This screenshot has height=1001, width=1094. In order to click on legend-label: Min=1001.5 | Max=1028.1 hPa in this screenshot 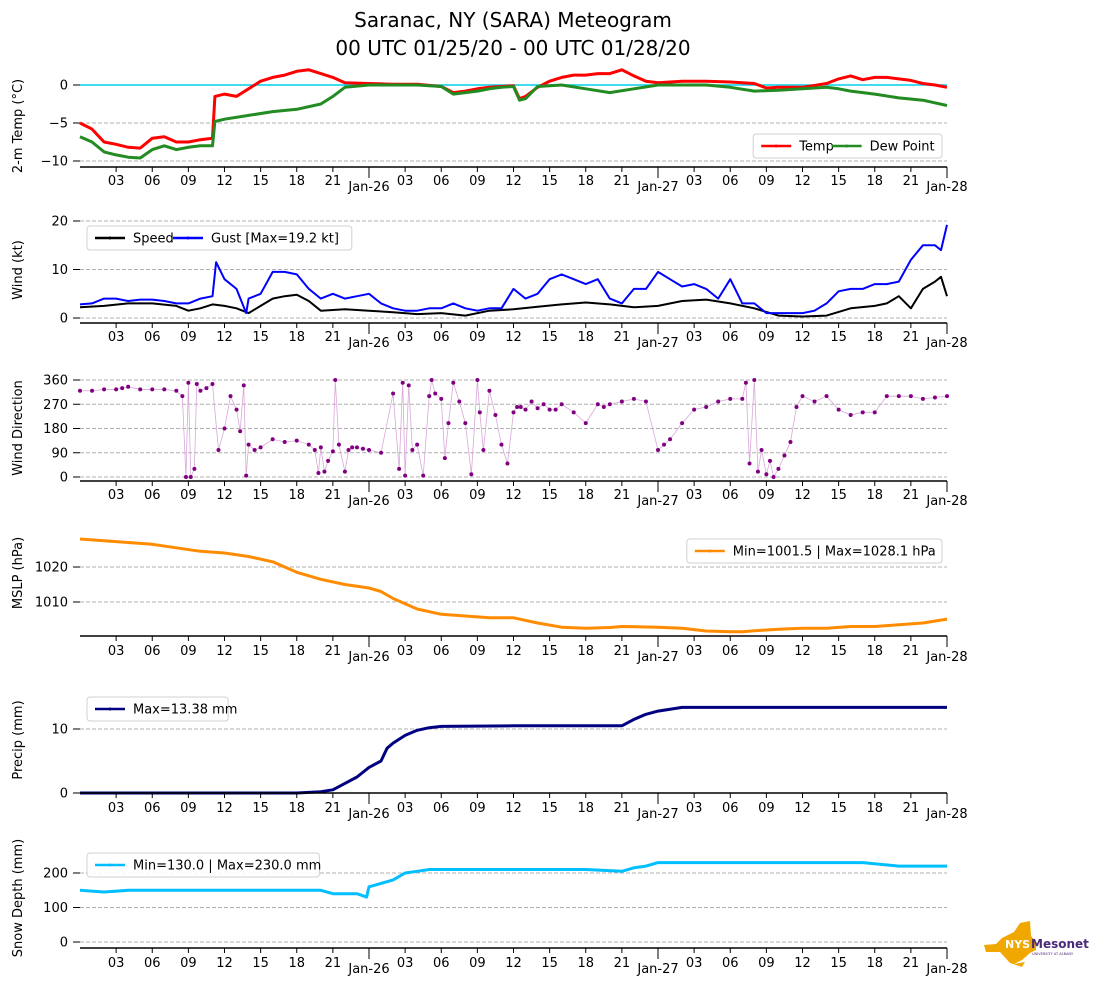, I will do `click(834, 552)`.